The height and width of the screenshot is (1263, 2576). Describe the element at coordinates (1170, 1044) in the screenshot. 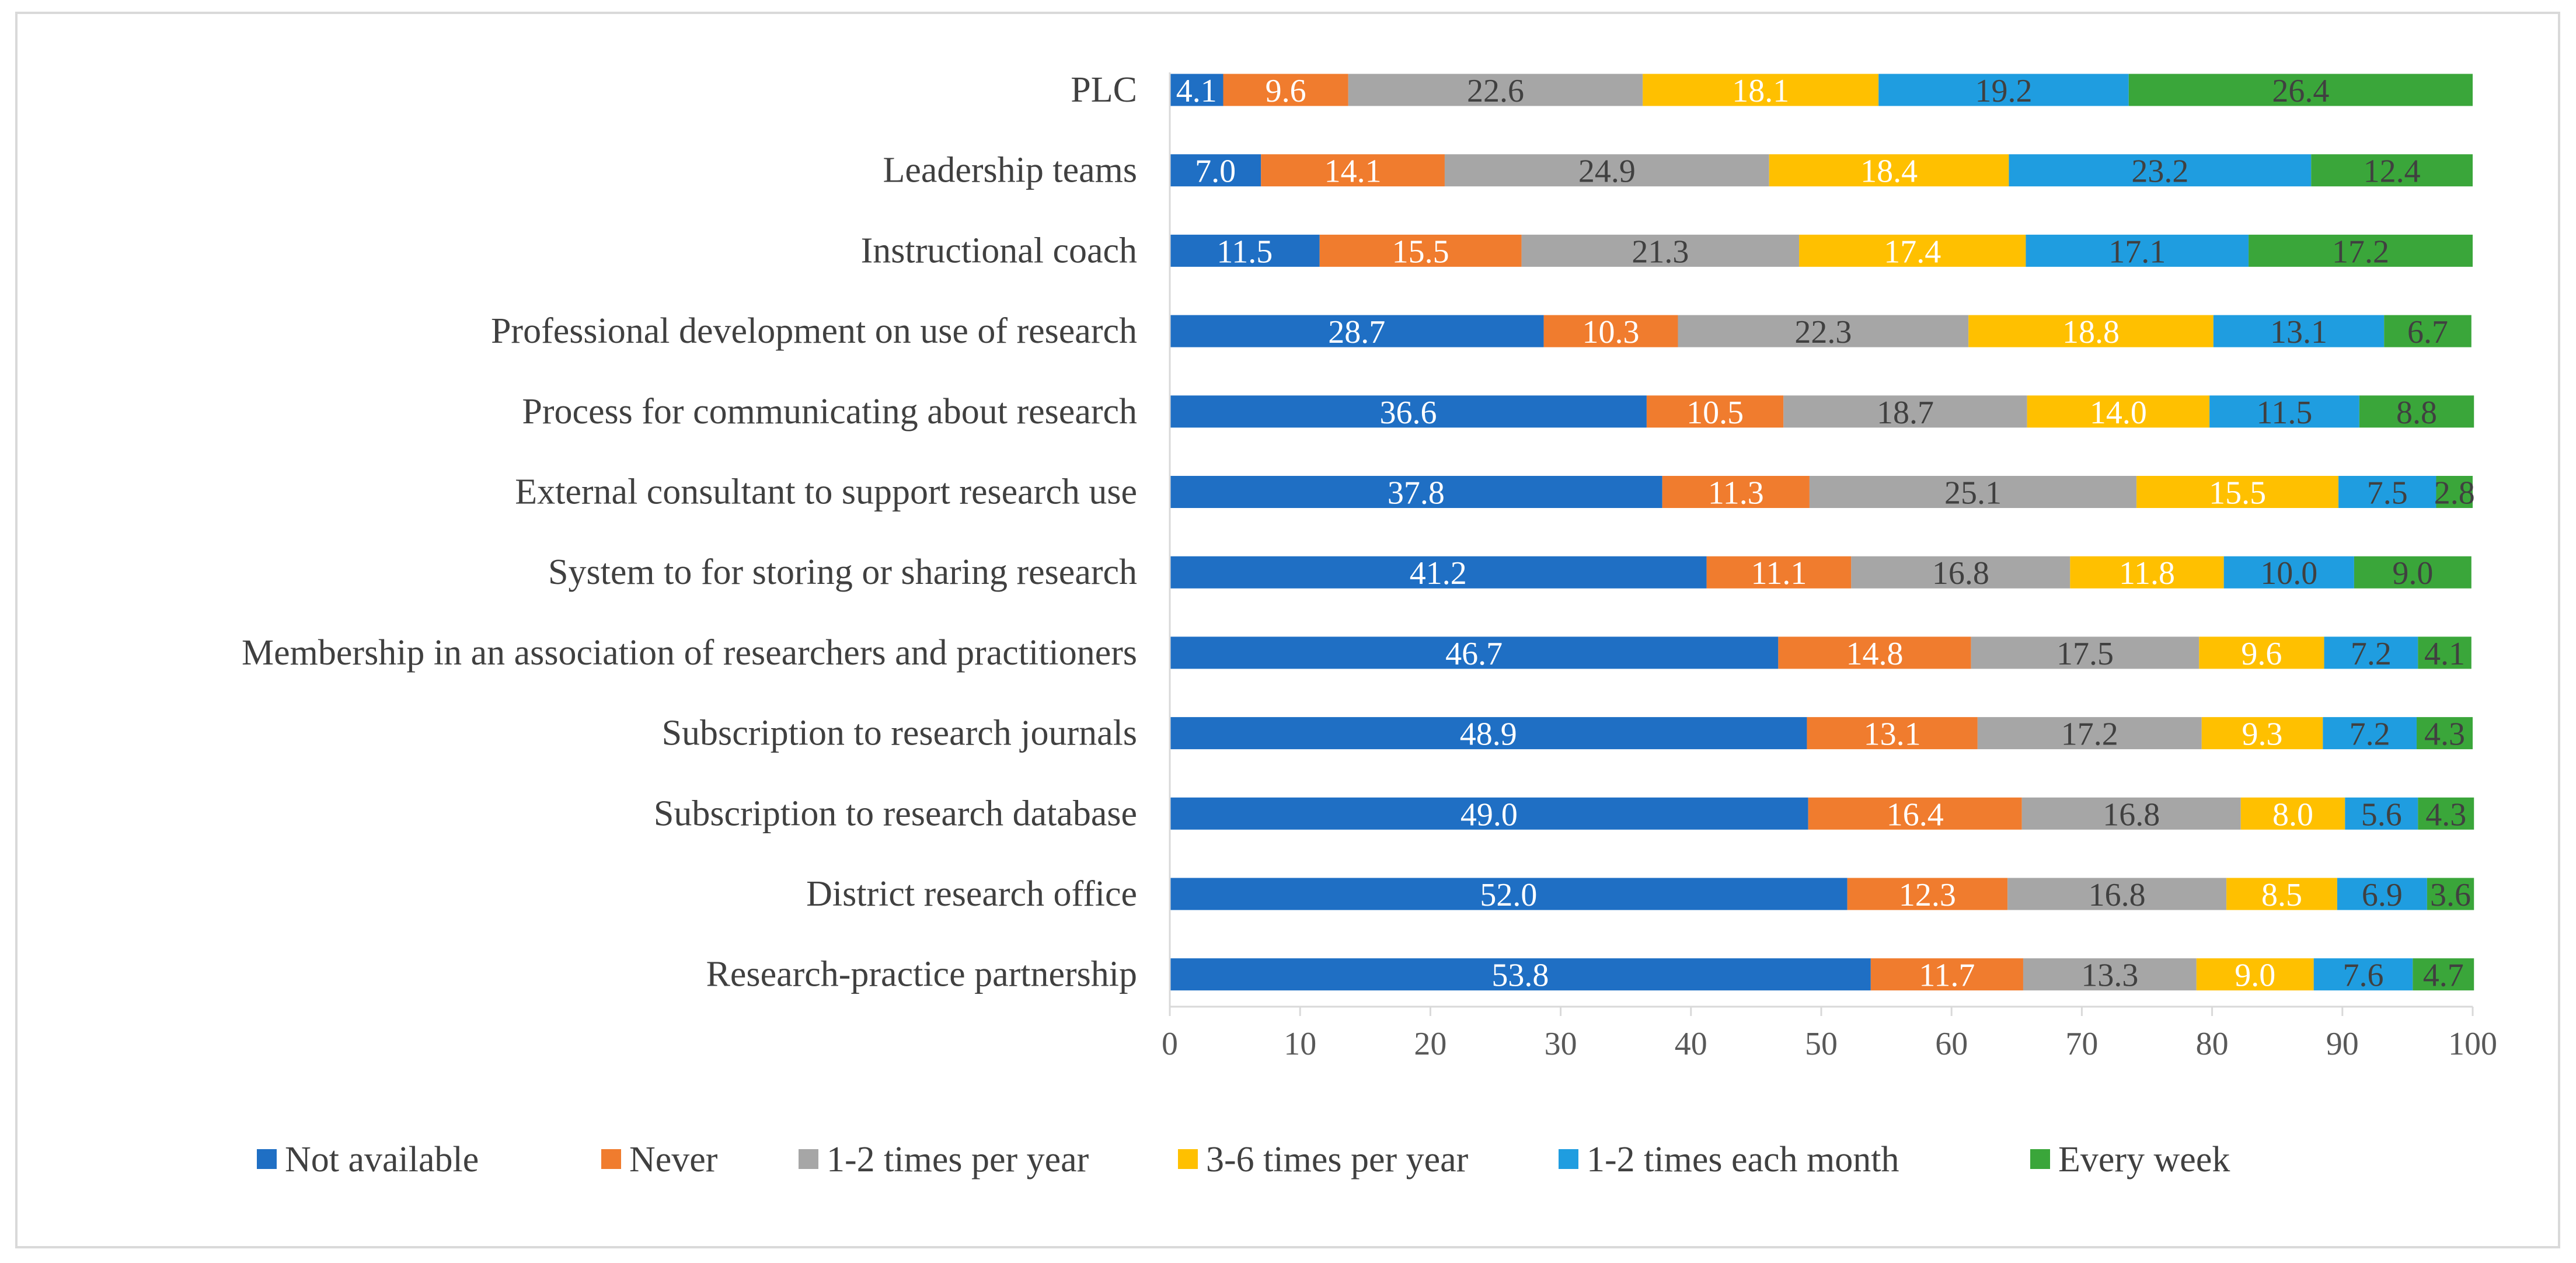

I see `x-tick-label: 0` at that location.